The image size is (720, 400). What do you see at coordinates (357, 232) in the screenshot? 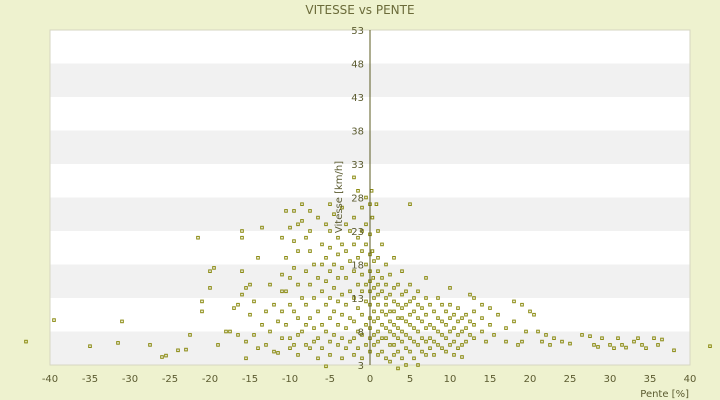
I see `y-tick-label: 23` at bounding box center [357, 232].